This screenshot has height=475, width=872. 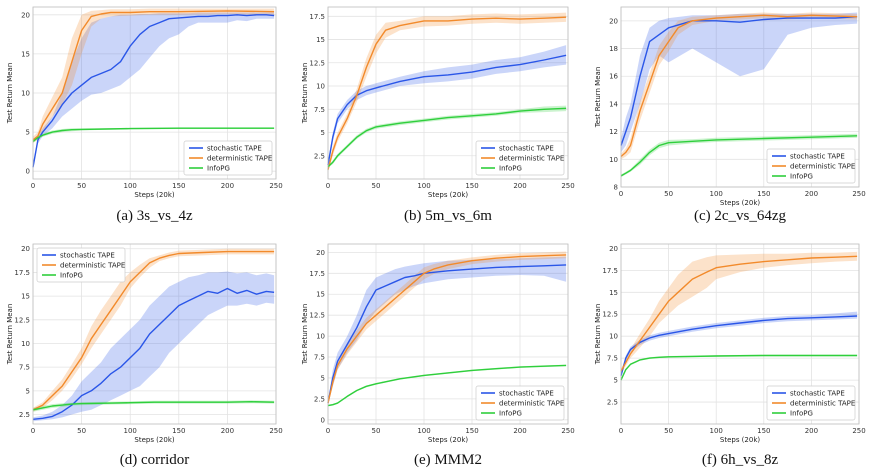 I want to click on subfigure-caption: (a) 3s_vs_4z, so click(x=154, y=216).